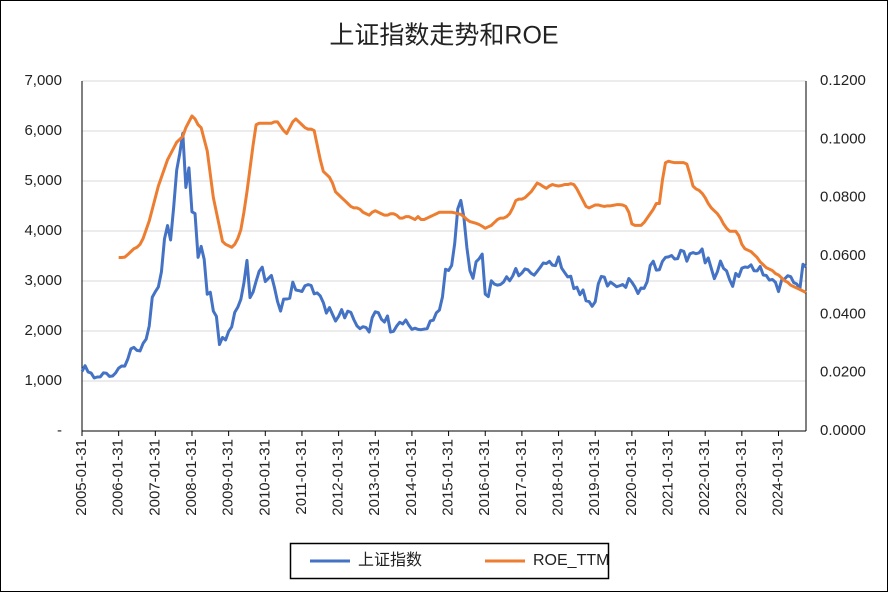 This screenshot has height=592, width=888. I want to click on y2-tick-label: 0.1200, so click(843, 80).